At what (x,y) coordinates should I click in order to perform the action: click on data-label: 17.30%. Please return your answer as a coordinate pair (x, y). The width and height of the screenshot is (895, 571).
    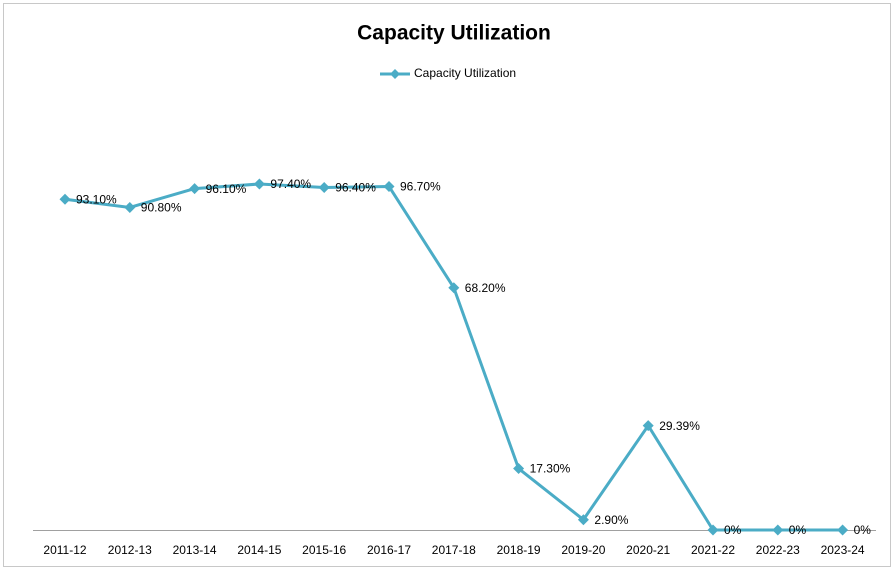
    Looking at the image, I should click on (550, 469).